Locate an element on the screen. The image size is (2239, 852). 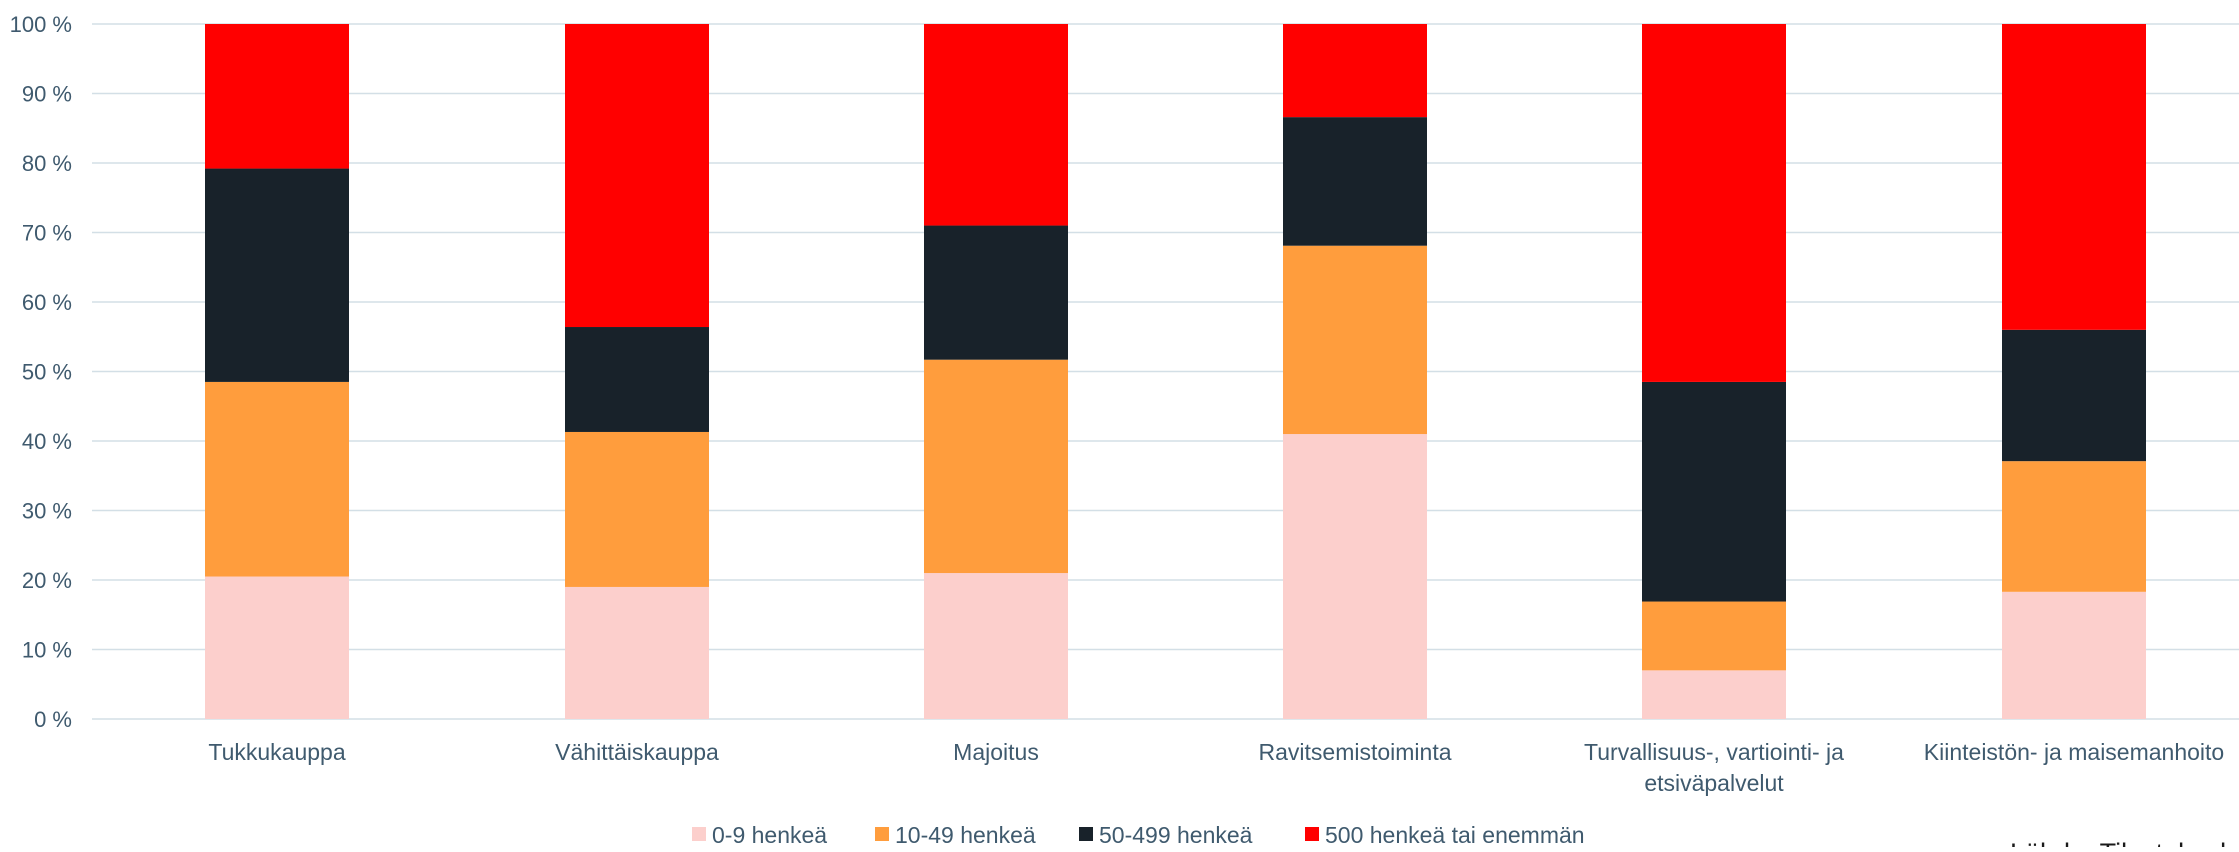
category-label-line: Tukkukauppa is located at coordinates (276, 752).